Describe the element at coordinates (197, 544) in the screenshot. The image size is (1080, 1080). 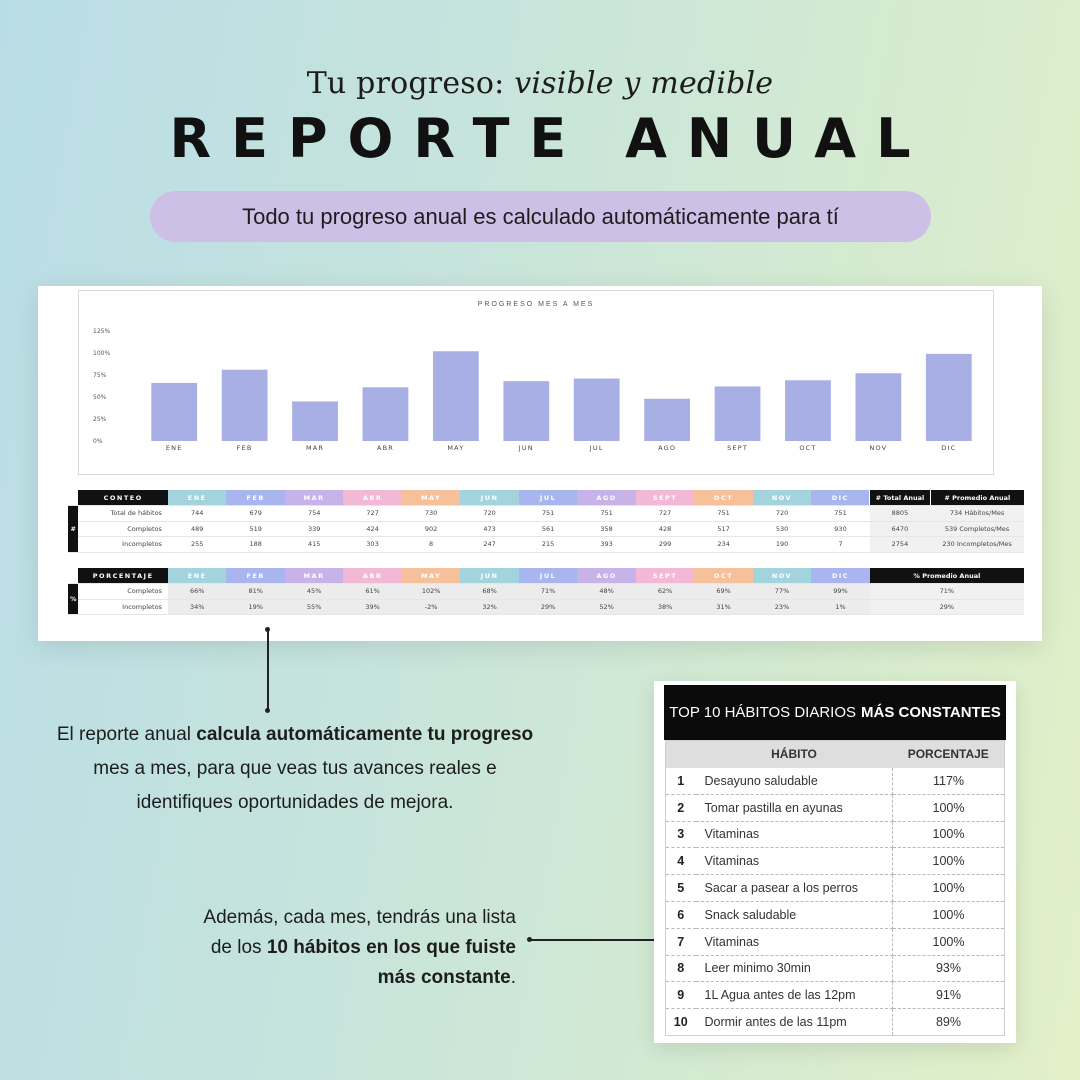
I see `table-cell: 255` at that location.